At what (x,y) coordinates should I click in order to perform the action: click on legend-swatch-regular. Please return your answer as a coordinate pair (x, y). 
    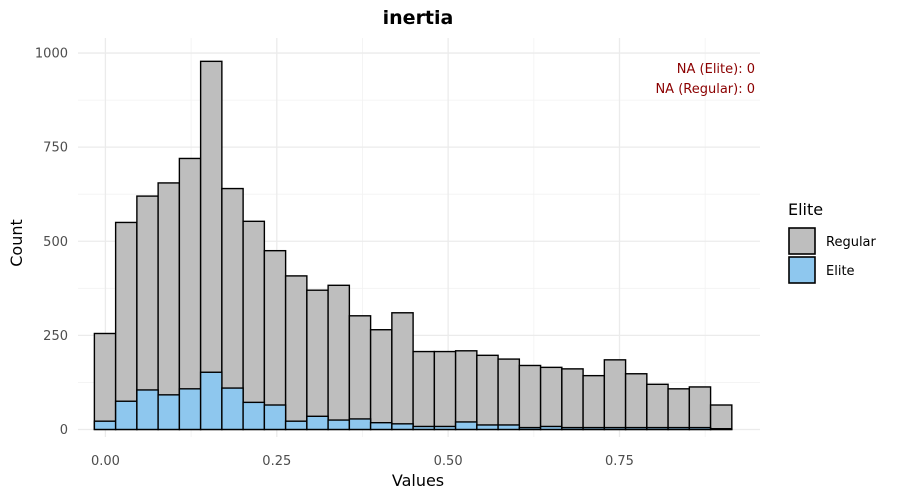
    Looking at the image, I should click on (802, 241).